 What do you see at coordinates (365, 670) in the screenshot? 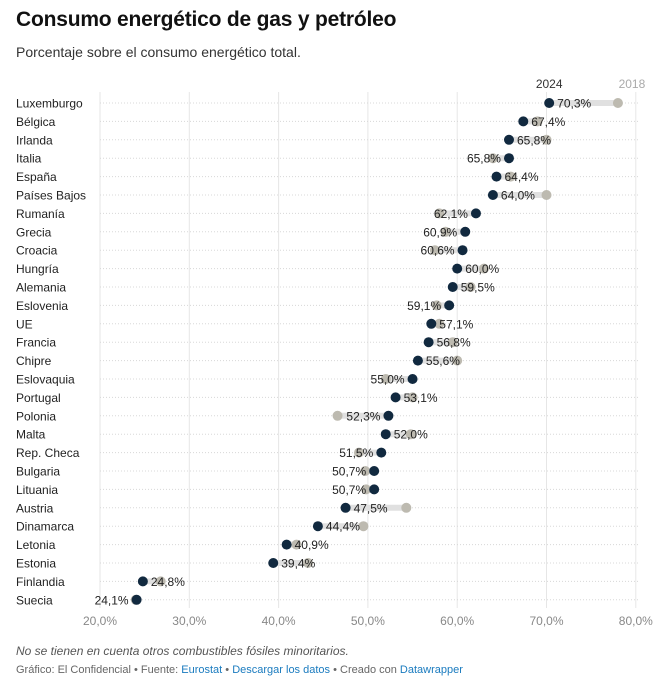
I see `created-prefix: • Creado con` at bounding box center [365, 670].